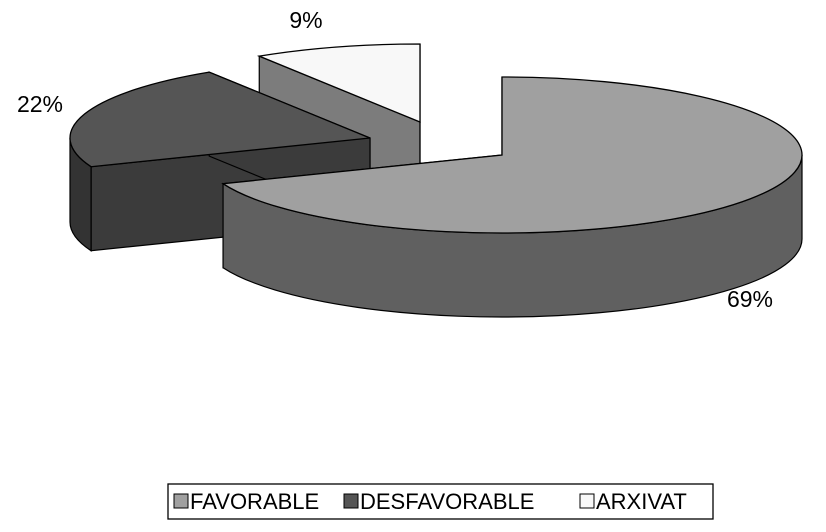 This screenshot has width=826, height=532. I want to click on slice-top-arxivat, so click(338, 83).